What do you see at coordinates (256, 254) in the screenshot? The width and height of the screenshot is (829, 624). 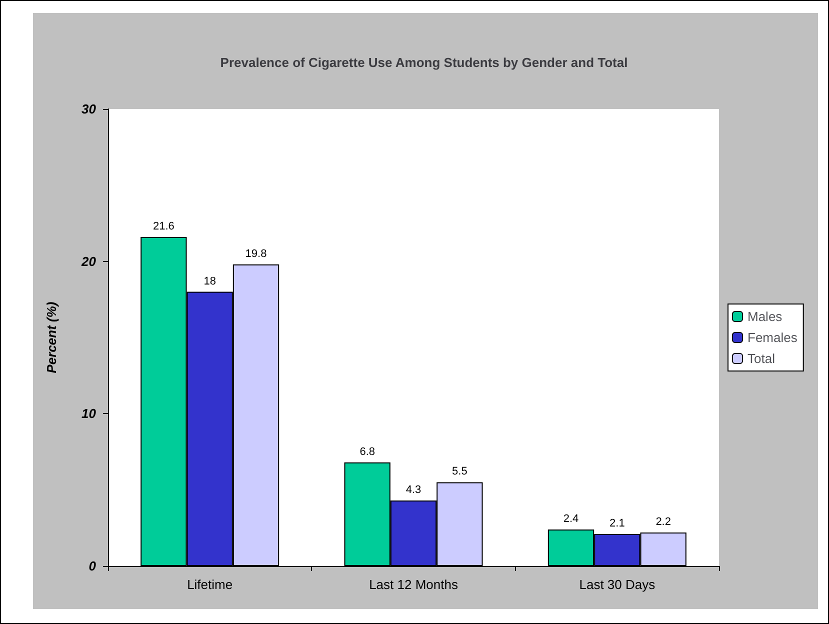 I see `data-label: 19.8` at bounding box center [256, 254].